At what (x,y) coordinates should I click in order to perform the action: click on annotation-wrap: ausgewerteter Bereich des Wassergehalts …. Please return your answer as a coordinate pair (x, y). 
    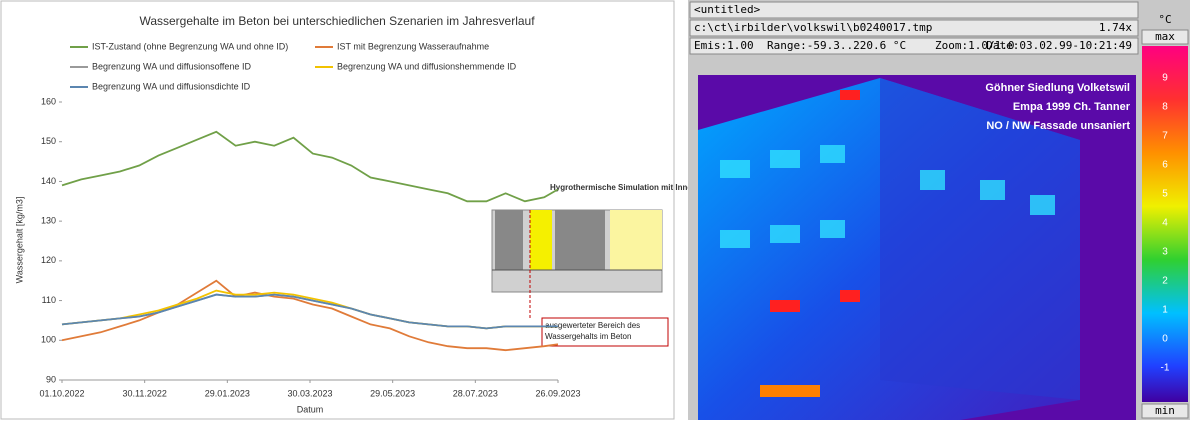
    Looking at the image, I should click on (593, 331).